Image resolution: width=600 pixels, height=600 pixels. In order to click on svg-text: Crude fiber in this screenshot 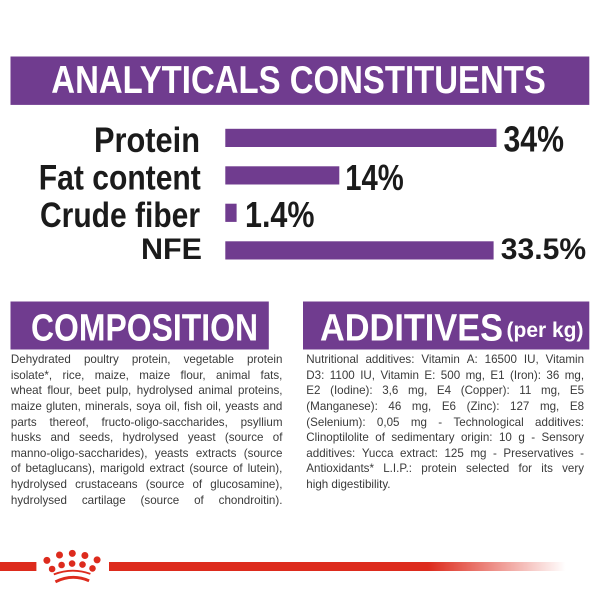, I will do `click(120, 215)`.